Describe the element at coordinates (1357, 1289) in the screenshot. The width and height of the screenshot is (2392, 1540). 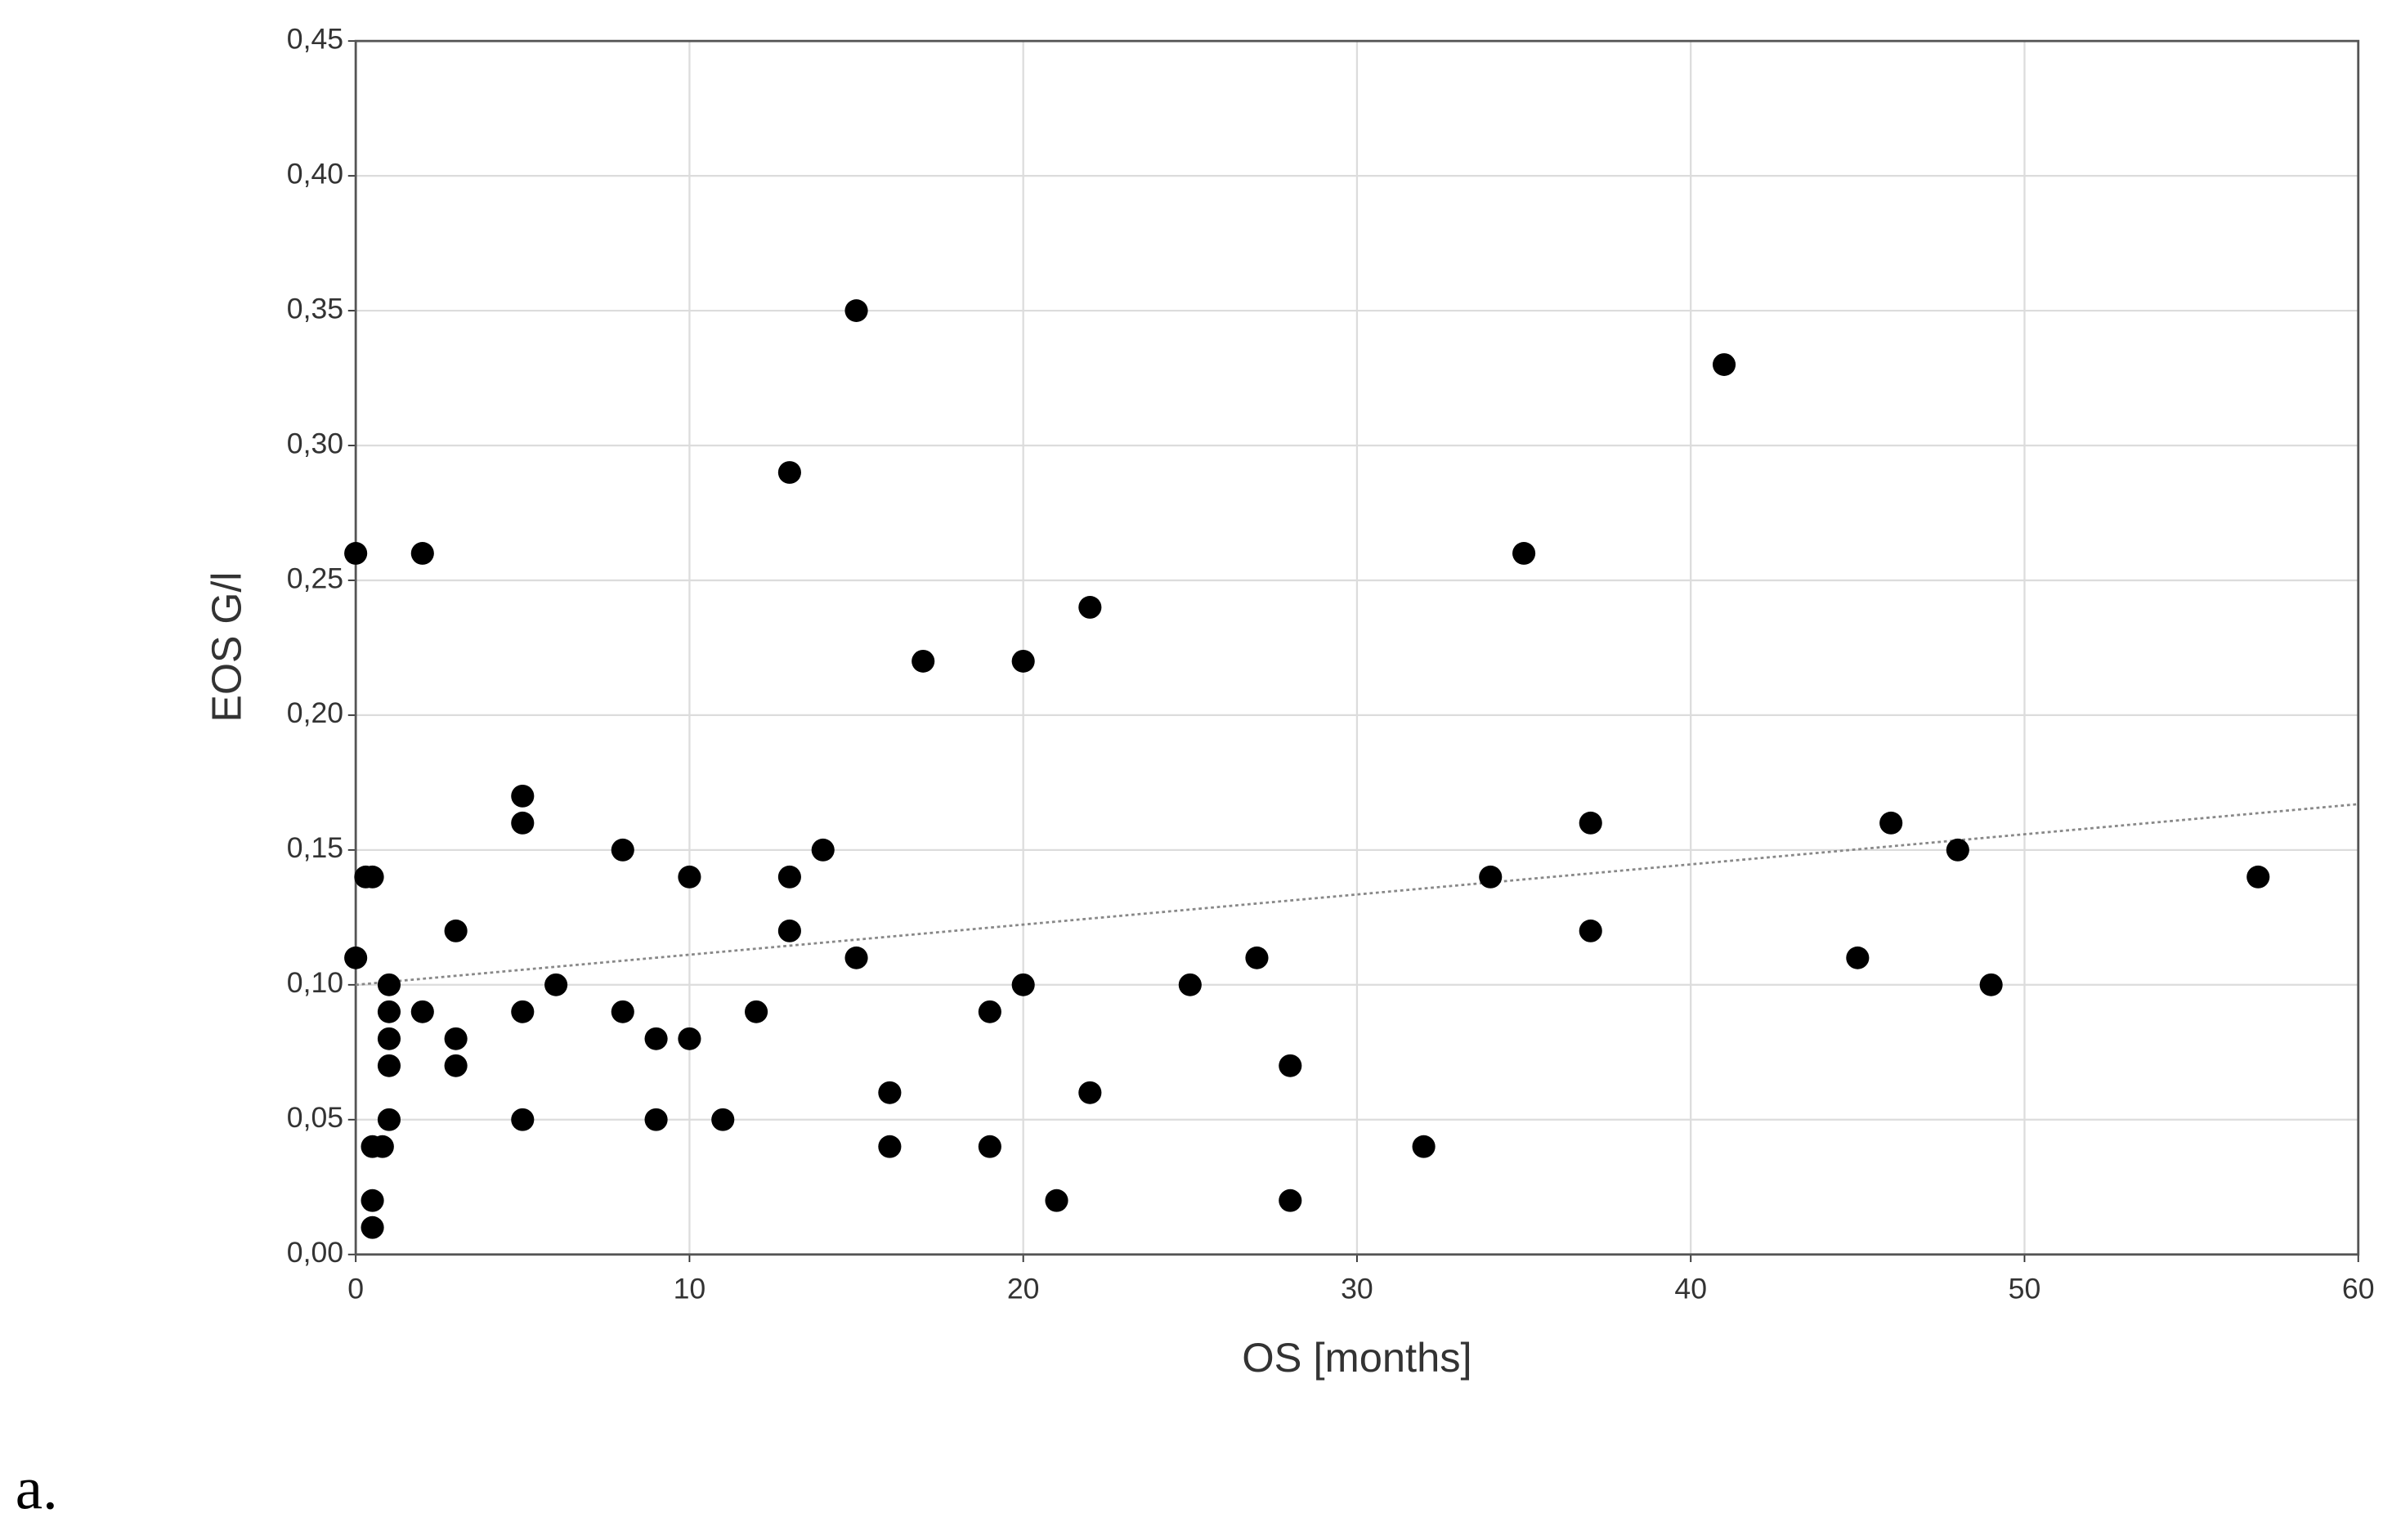
I see `x-tick-label: 30` at that location.